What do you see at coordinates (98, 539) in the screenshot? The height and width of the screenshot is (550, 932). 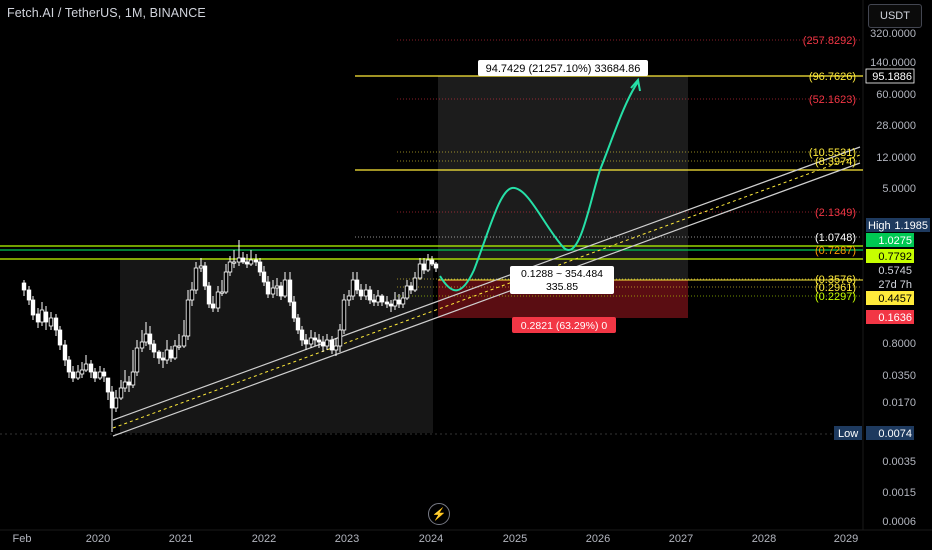 I see `time-tick: 2020` at bounding box center [98, 539].